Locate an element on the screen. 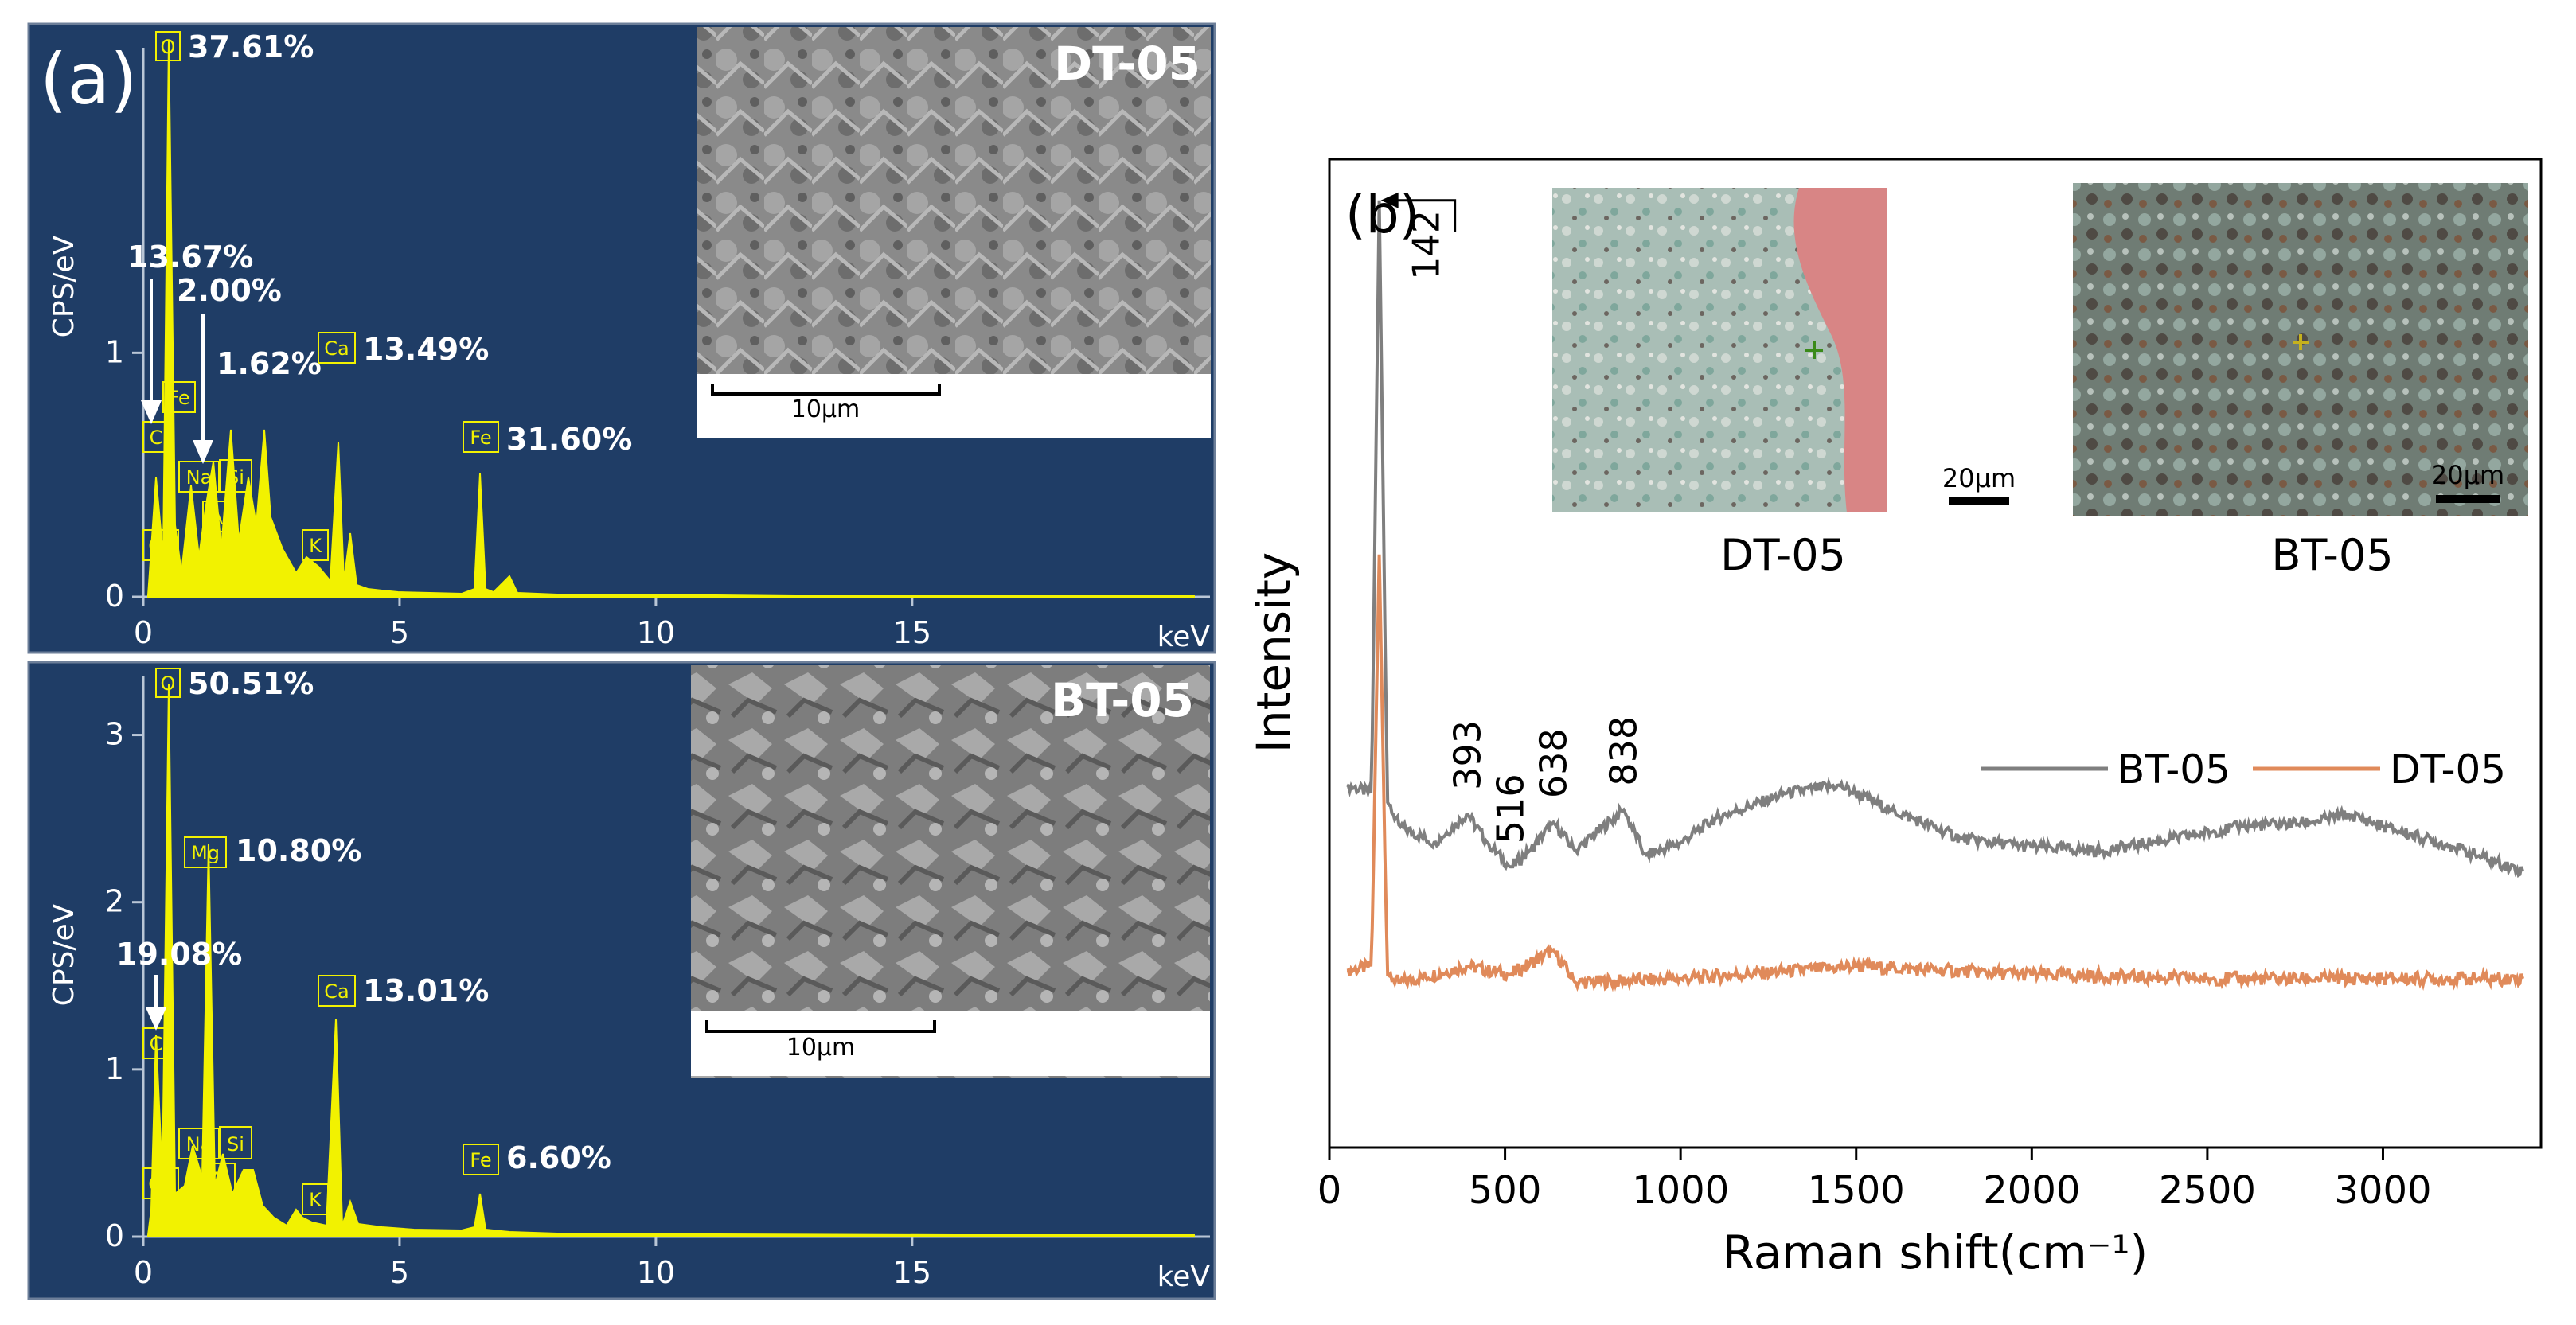 The width and height of the screenshot is (2576, 1325). peak-label: 516 is located at coordinates (1510, 809).